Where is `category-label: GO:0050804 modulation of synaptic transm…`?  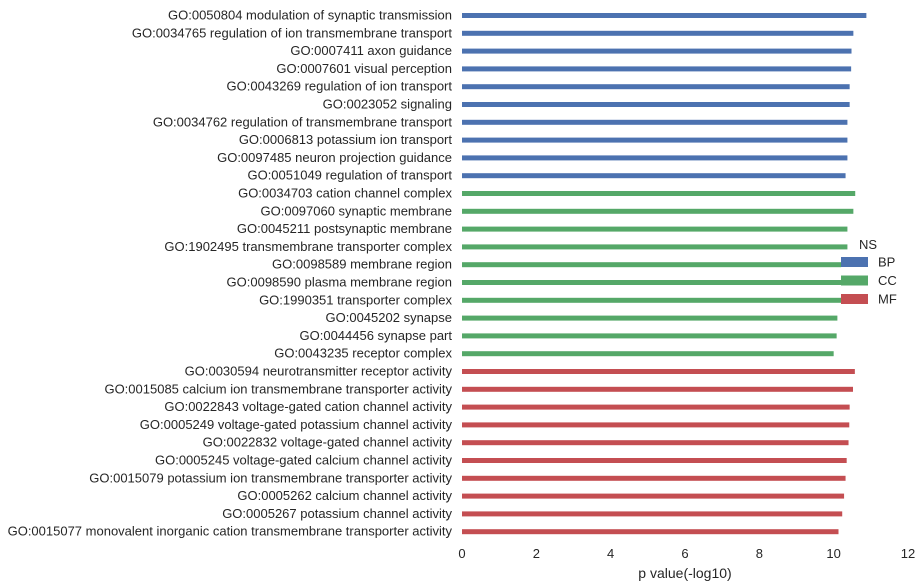 category-label: GO:0050804 modulation of synaptic transm… is located at coordinates (310, 15).